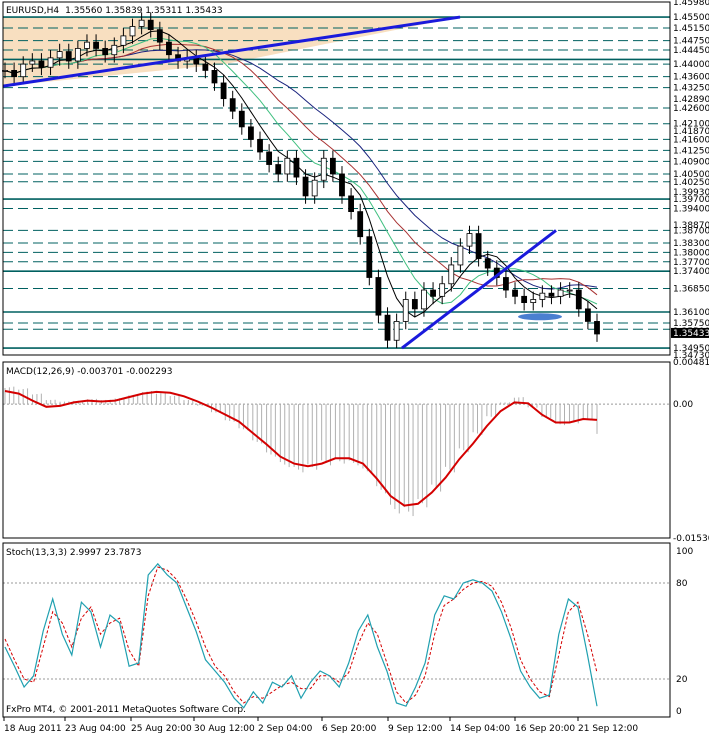 This screenshot has height=735, width=709. I want to click on price-axis-label: 1.39700, so click(691, 200).